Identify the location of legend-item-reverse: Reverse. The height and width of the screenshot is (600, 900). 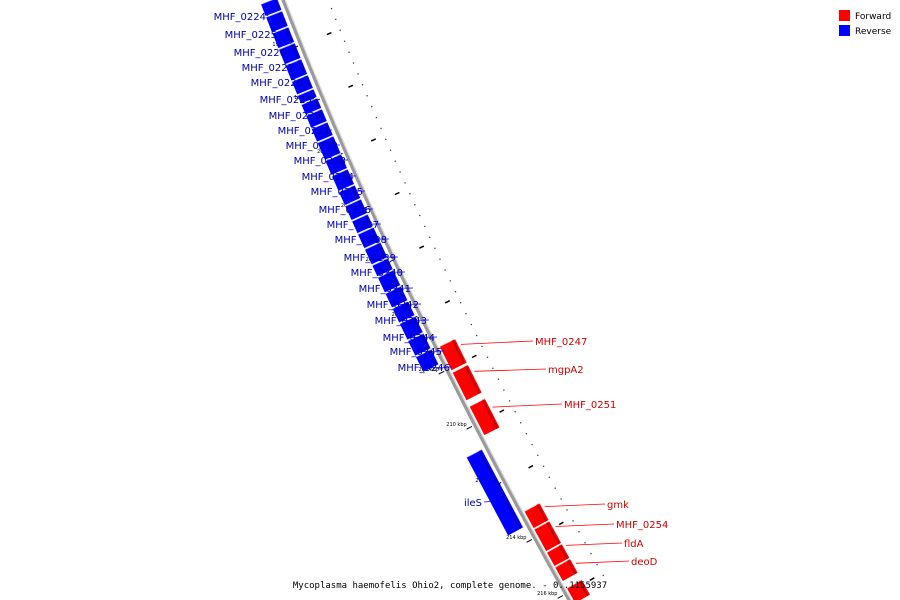
(865, 31).